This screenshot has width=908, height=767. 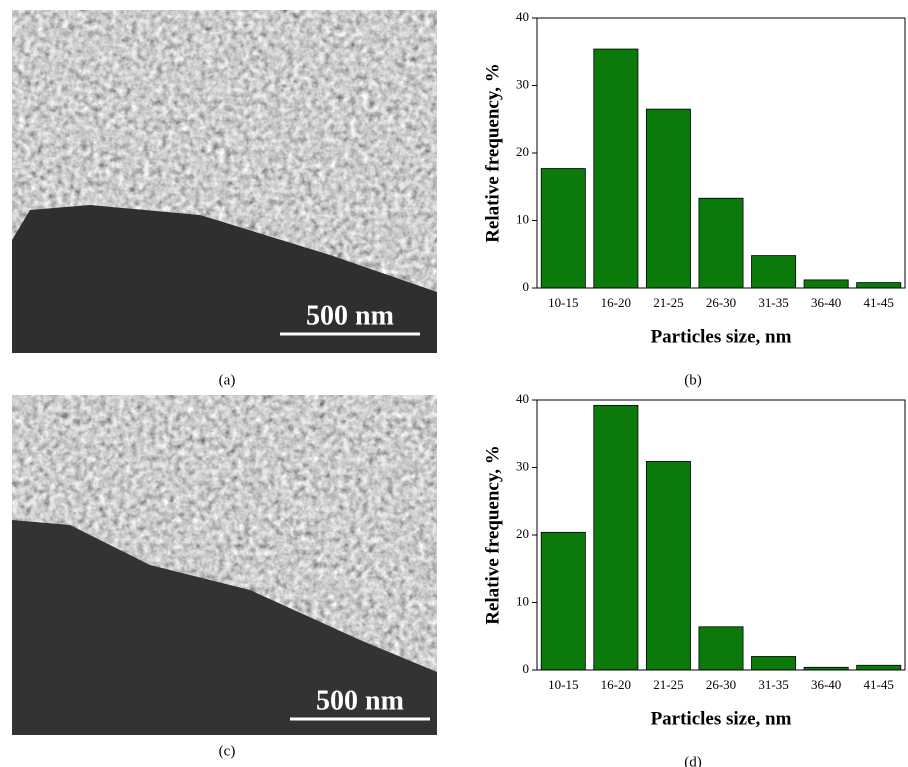 What do you see at coordinates (227, 751) in the screenshot?
I see `panel-label: (c)` at bounding box center [227, 751].